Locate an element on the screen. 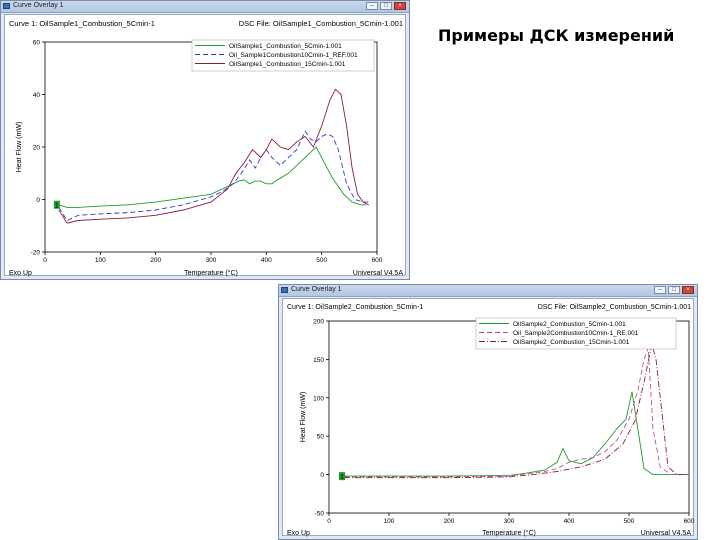 The width and height of the screenshot is (720, 540). legend-box is located at coordinates (576, 333).